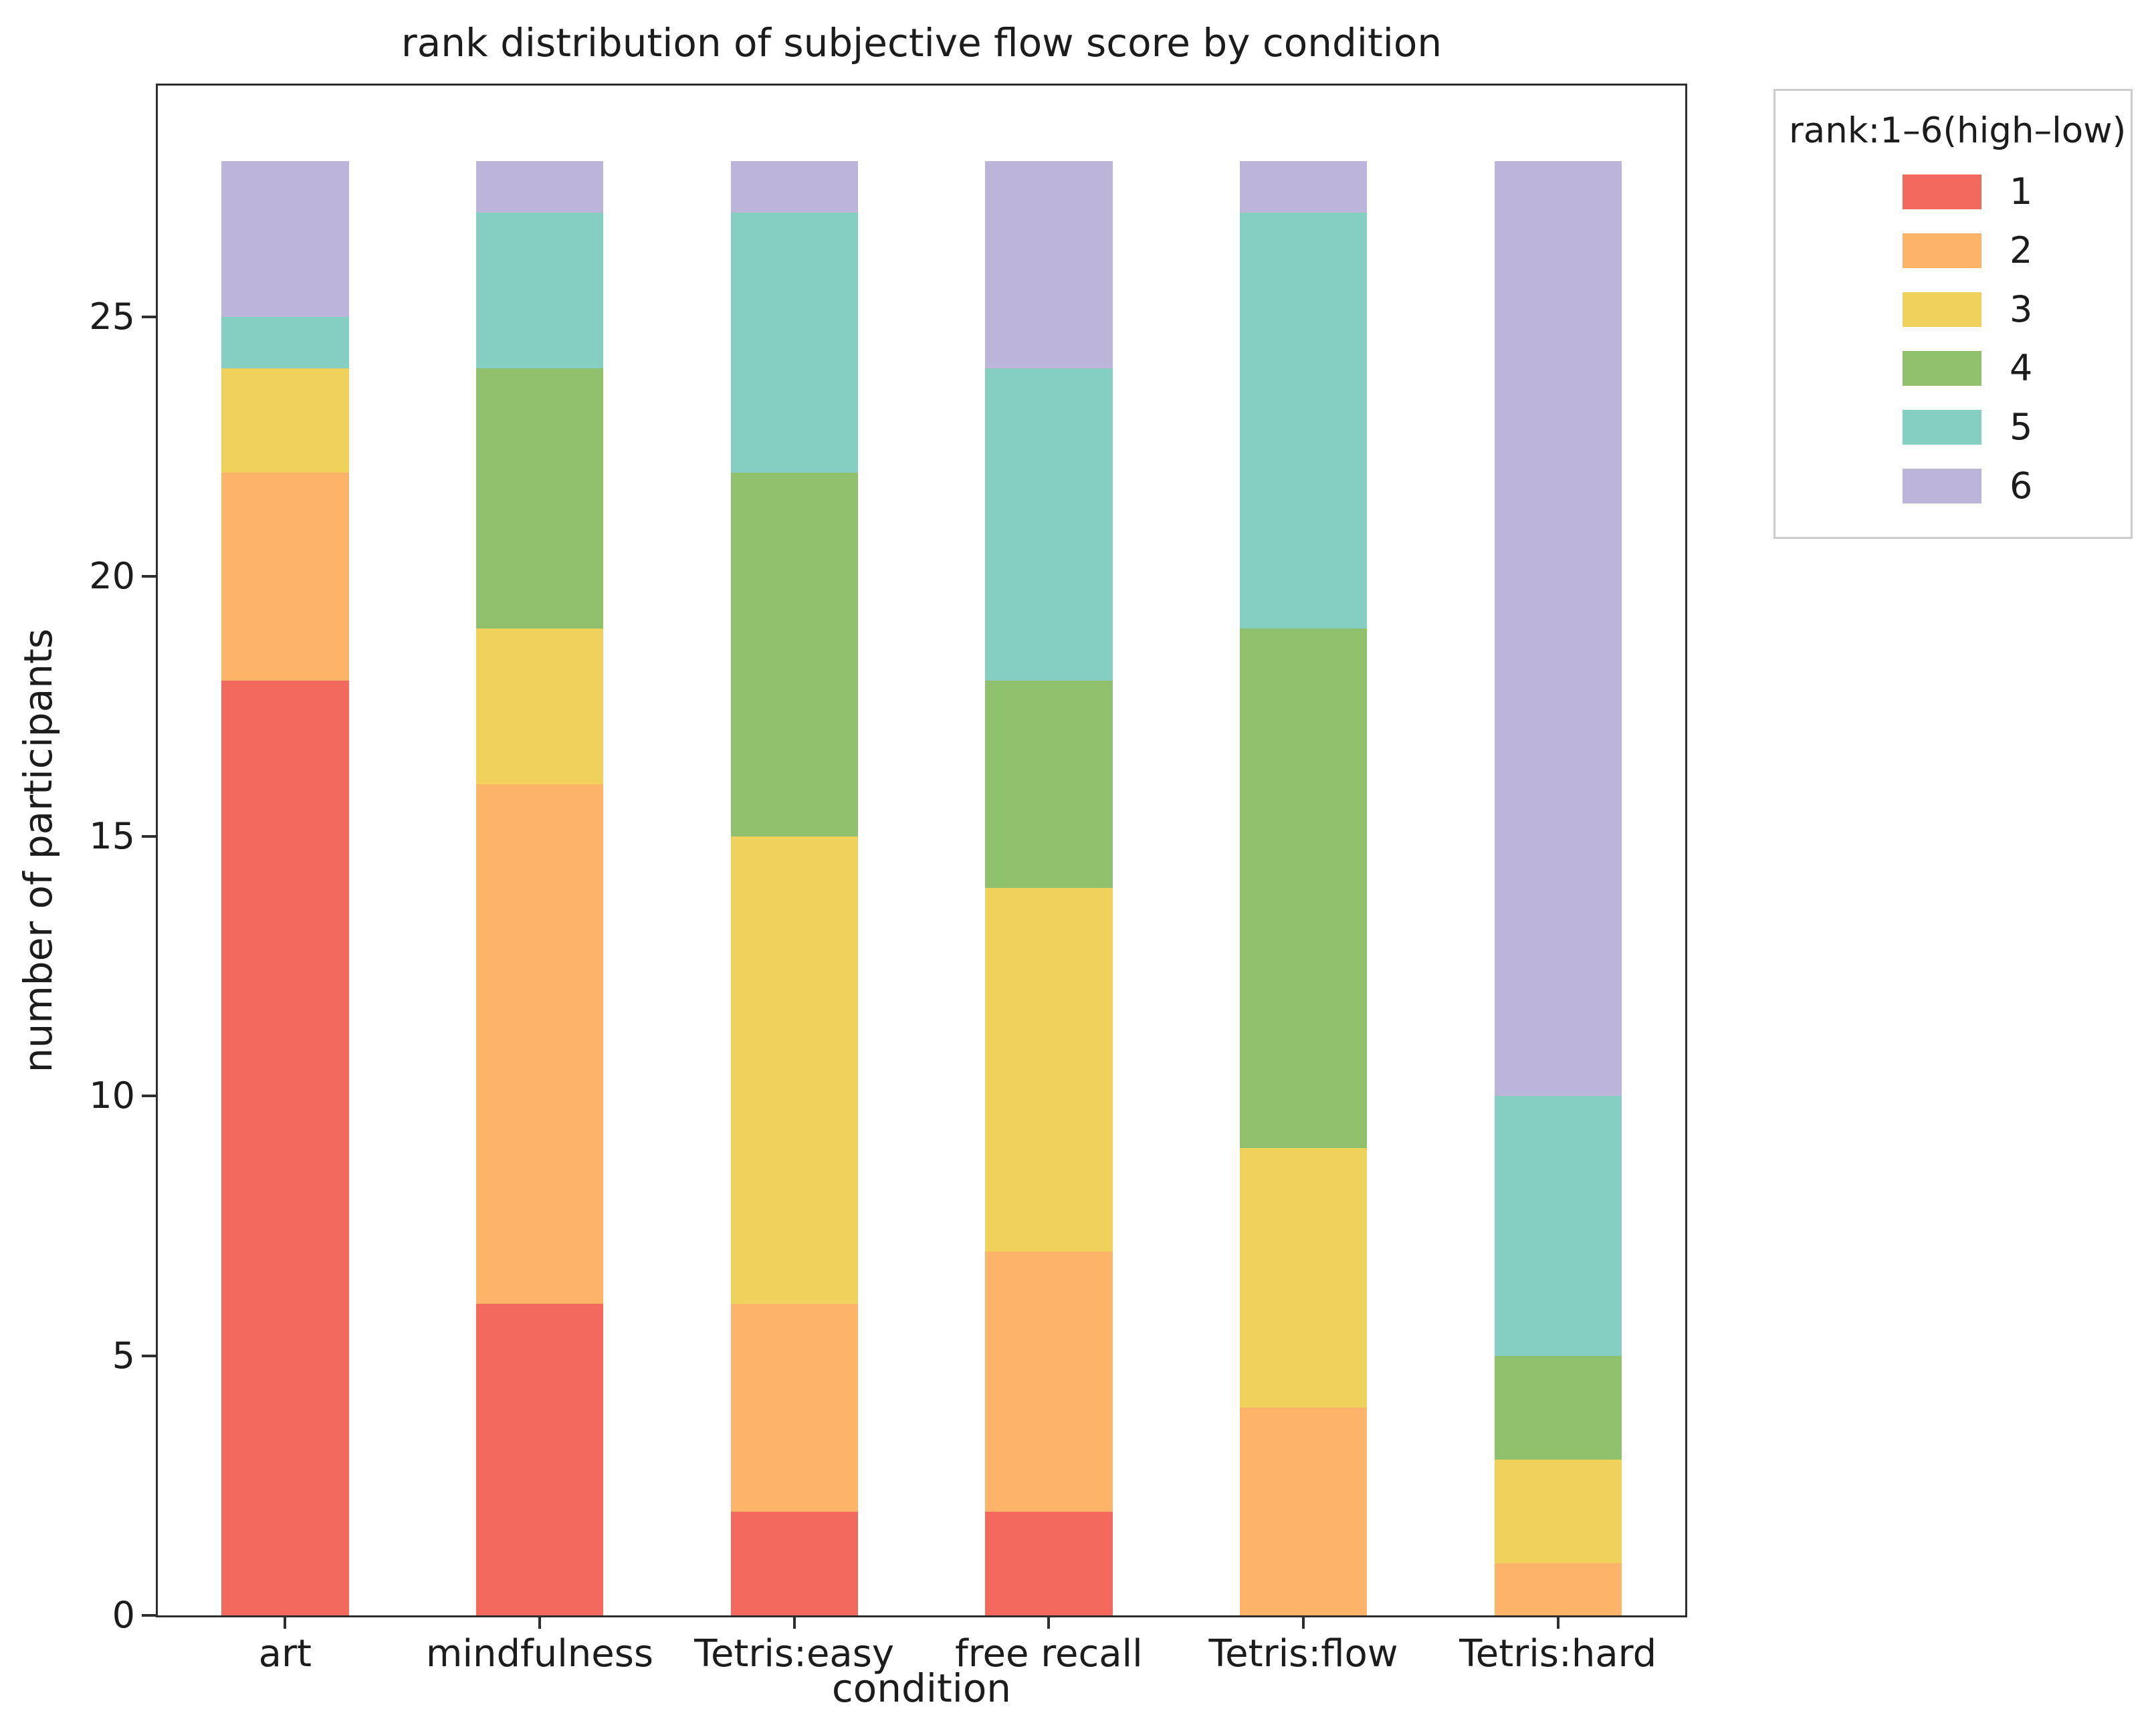 This screenshot has height=1715, width=2156. I want to click on legend-label-rank-5: 5, so click(2022, 426).